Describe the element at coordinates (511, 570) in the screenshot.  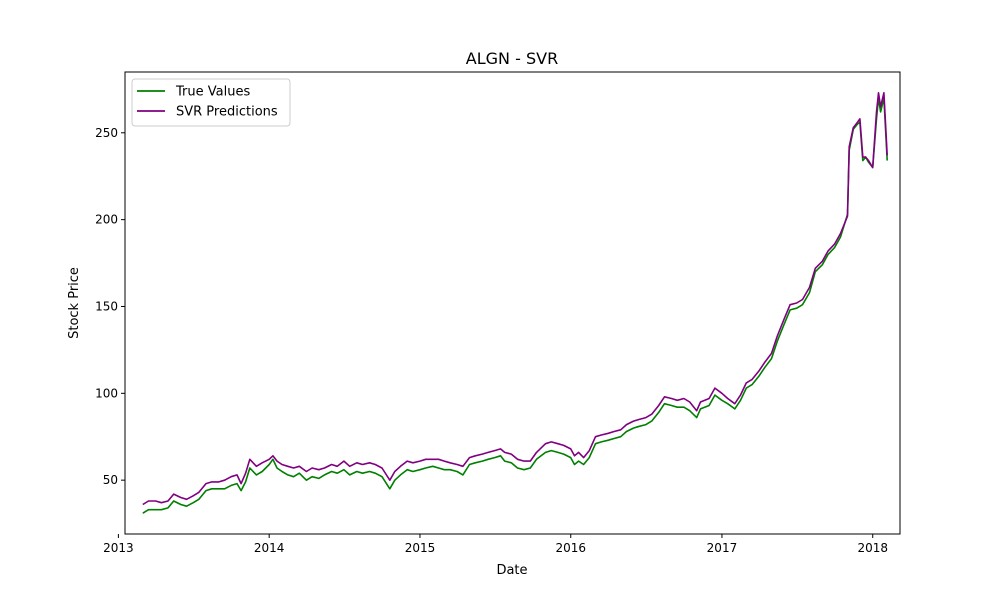
I see `x-axis-label: Date` at that location.